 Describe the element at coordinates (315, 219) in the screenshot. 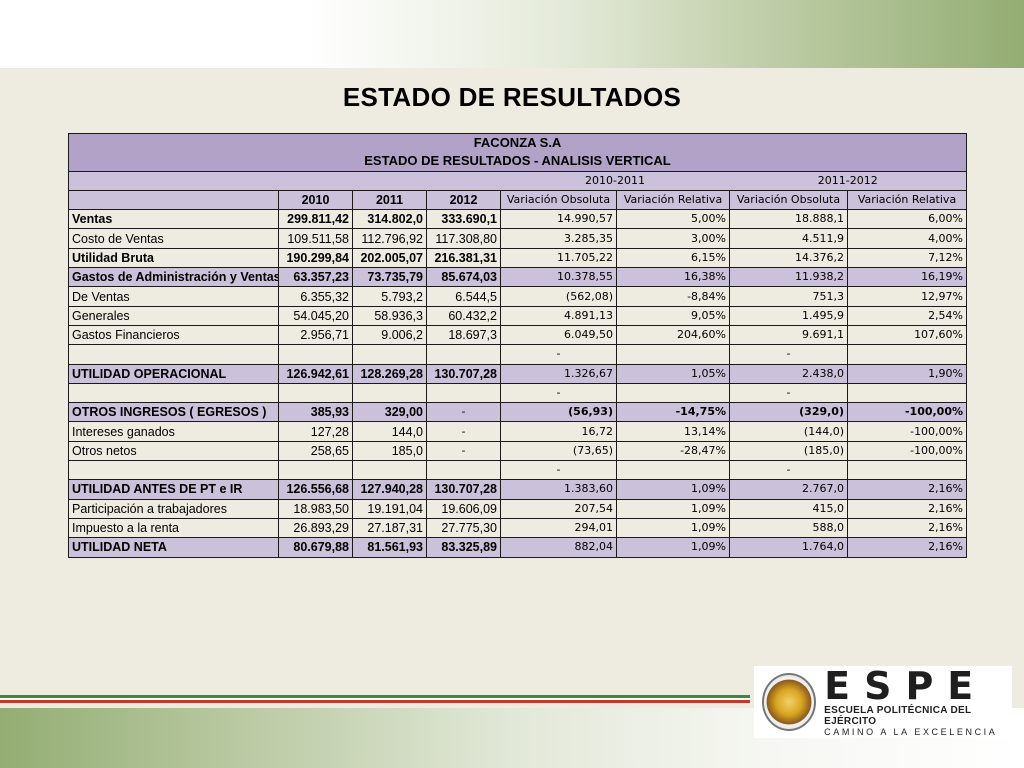

I see `value-2010: 299.811,42` at that location.